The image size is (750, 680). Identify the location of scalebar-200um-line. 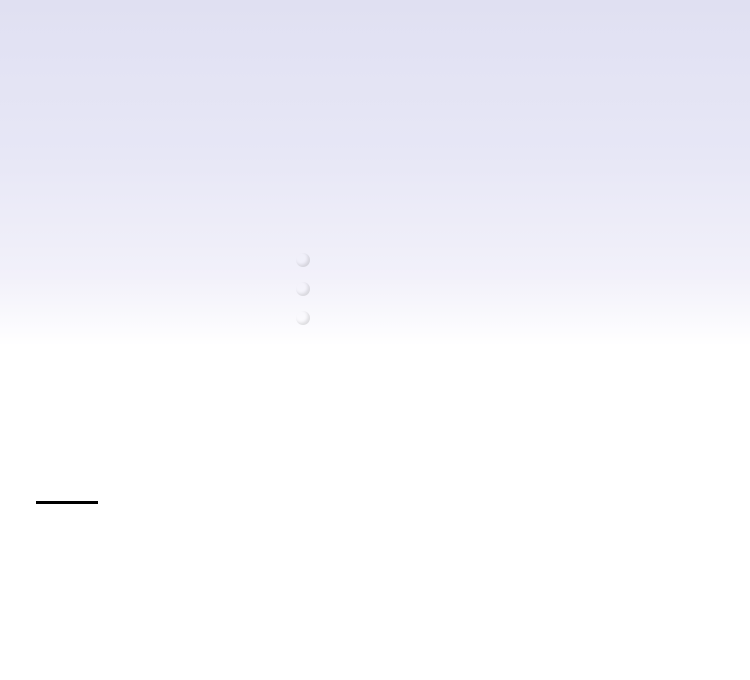
(67, 502).